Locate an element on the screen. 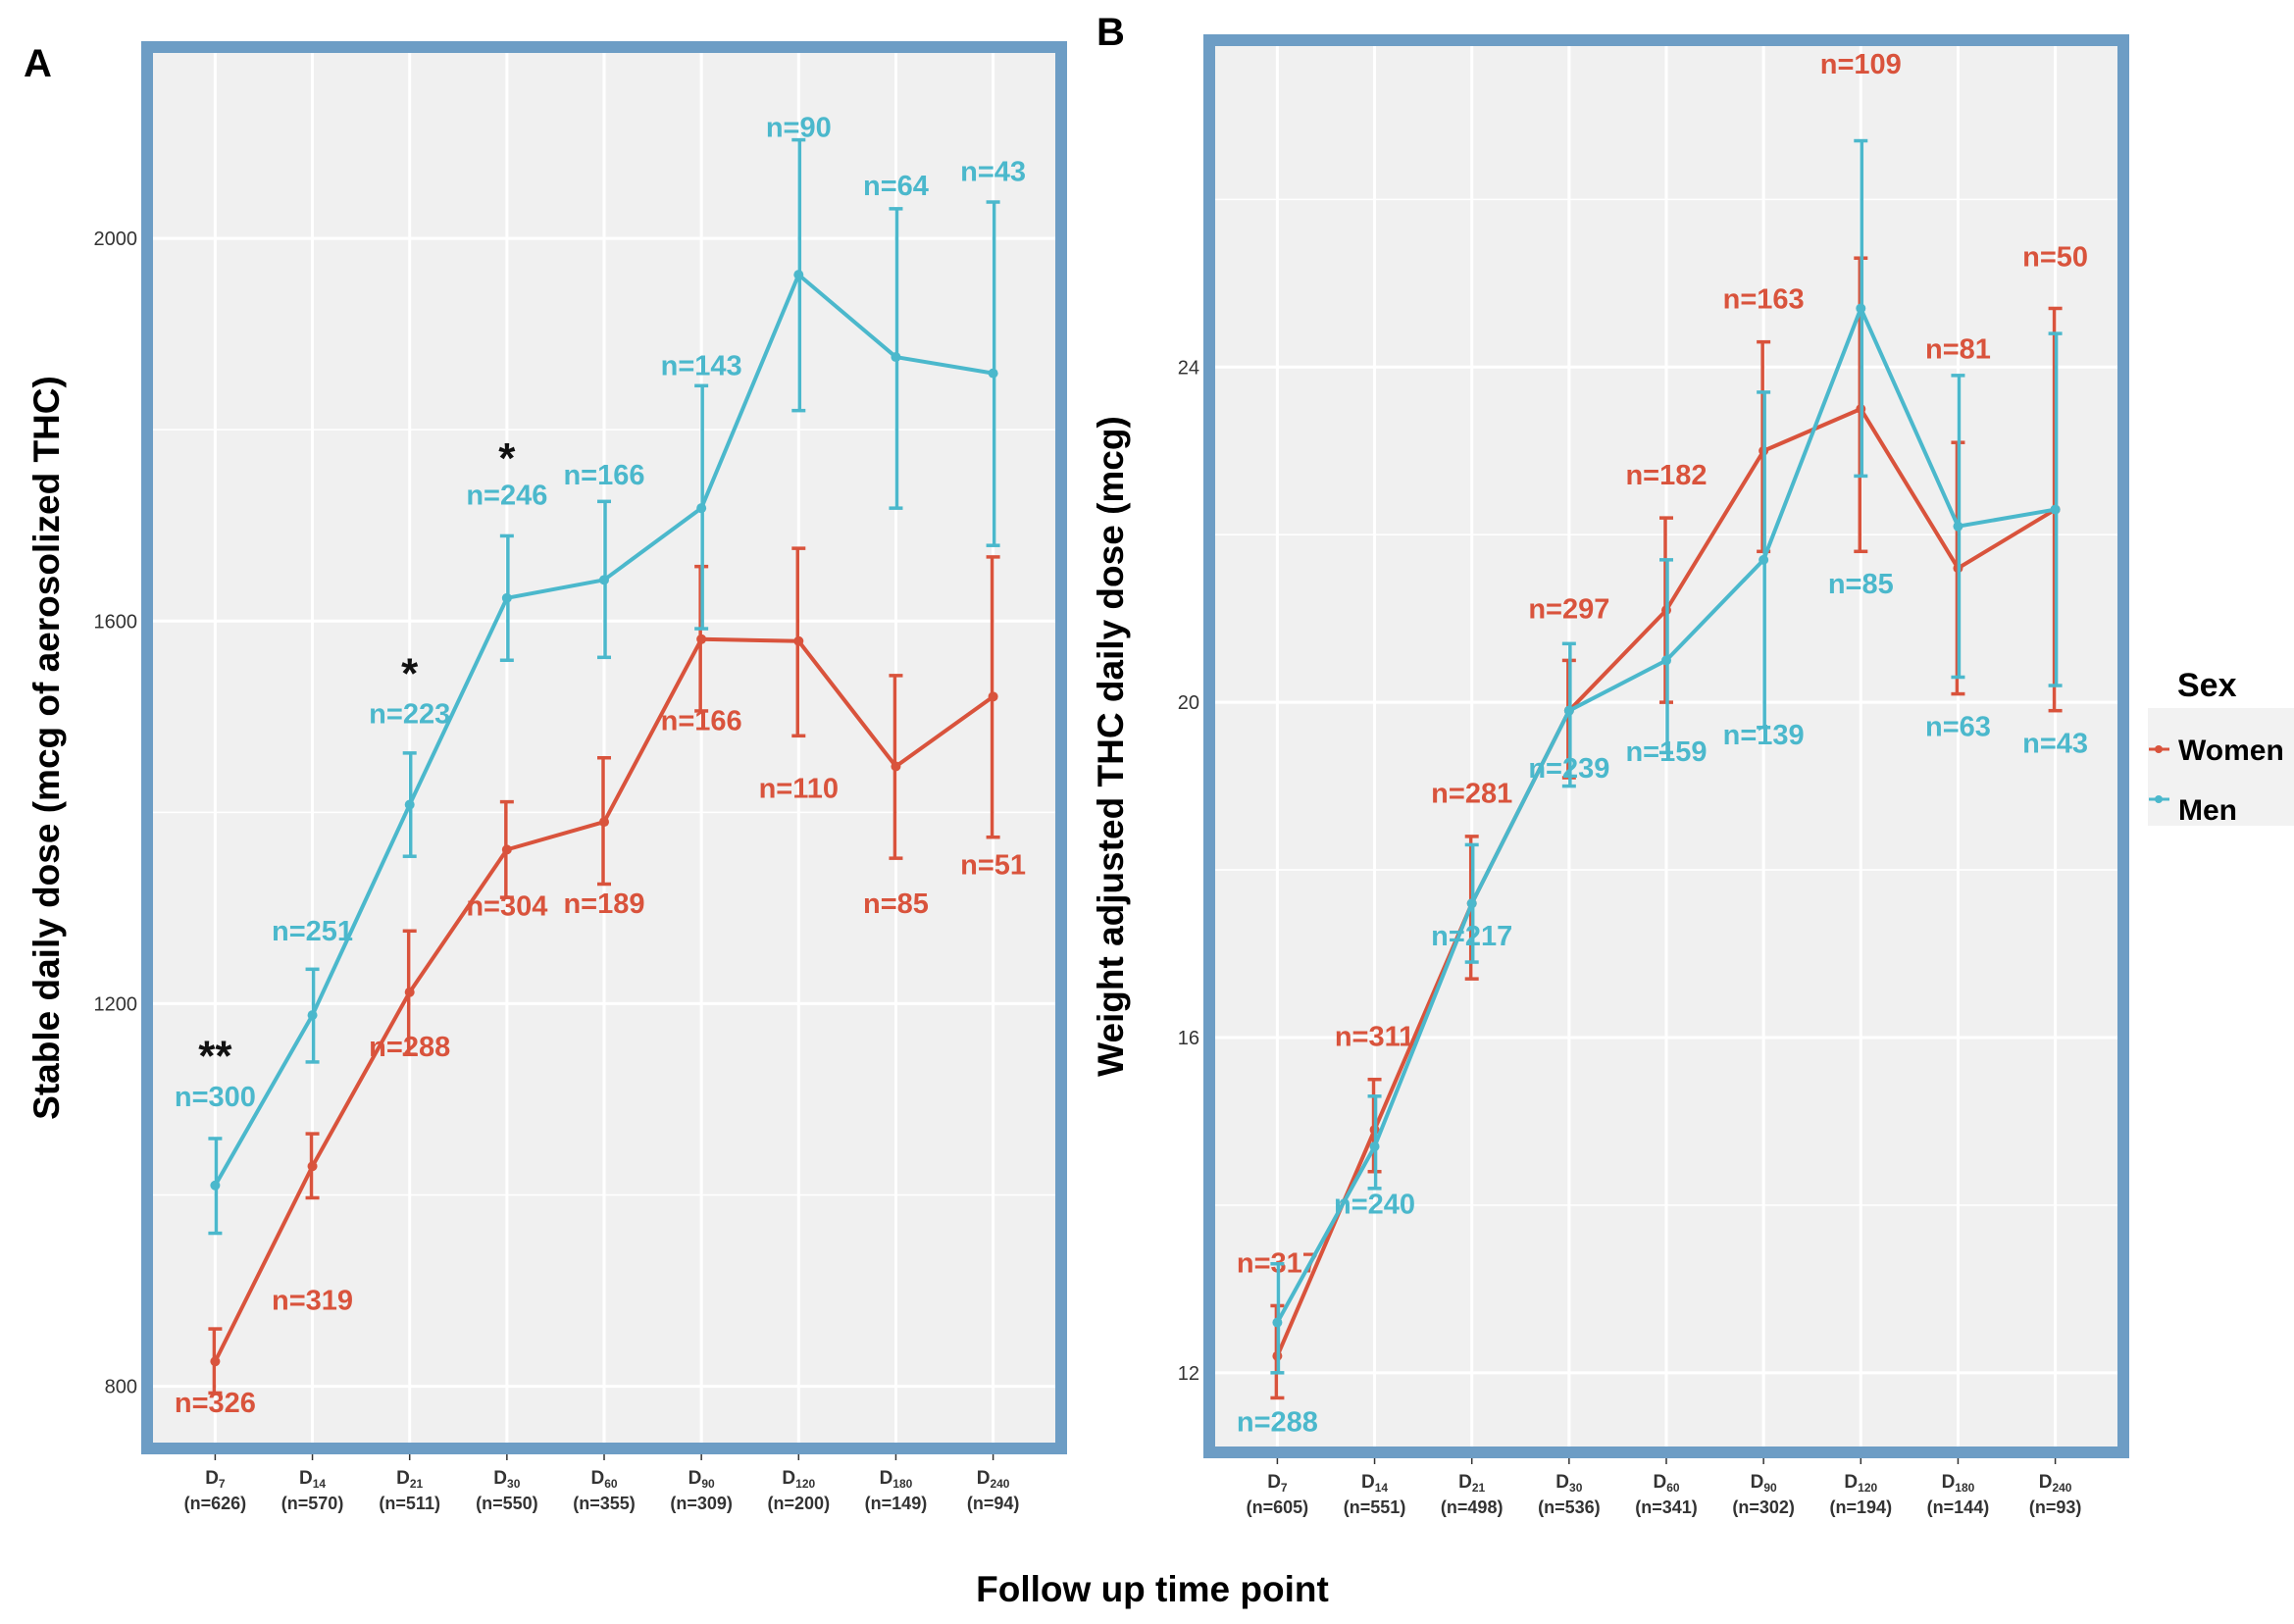  panel-b-x-tick-label: D90 is located at coordinates (1764, 1483).